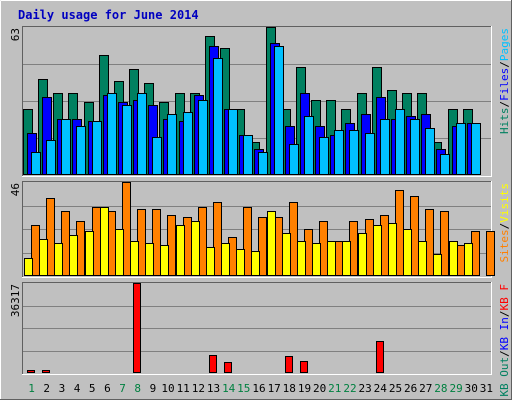 This screenshot has height=400, width=512. Describe the element at coordinates (229, 388) in the screenshot. I see `day-label-14: 14` at that location.